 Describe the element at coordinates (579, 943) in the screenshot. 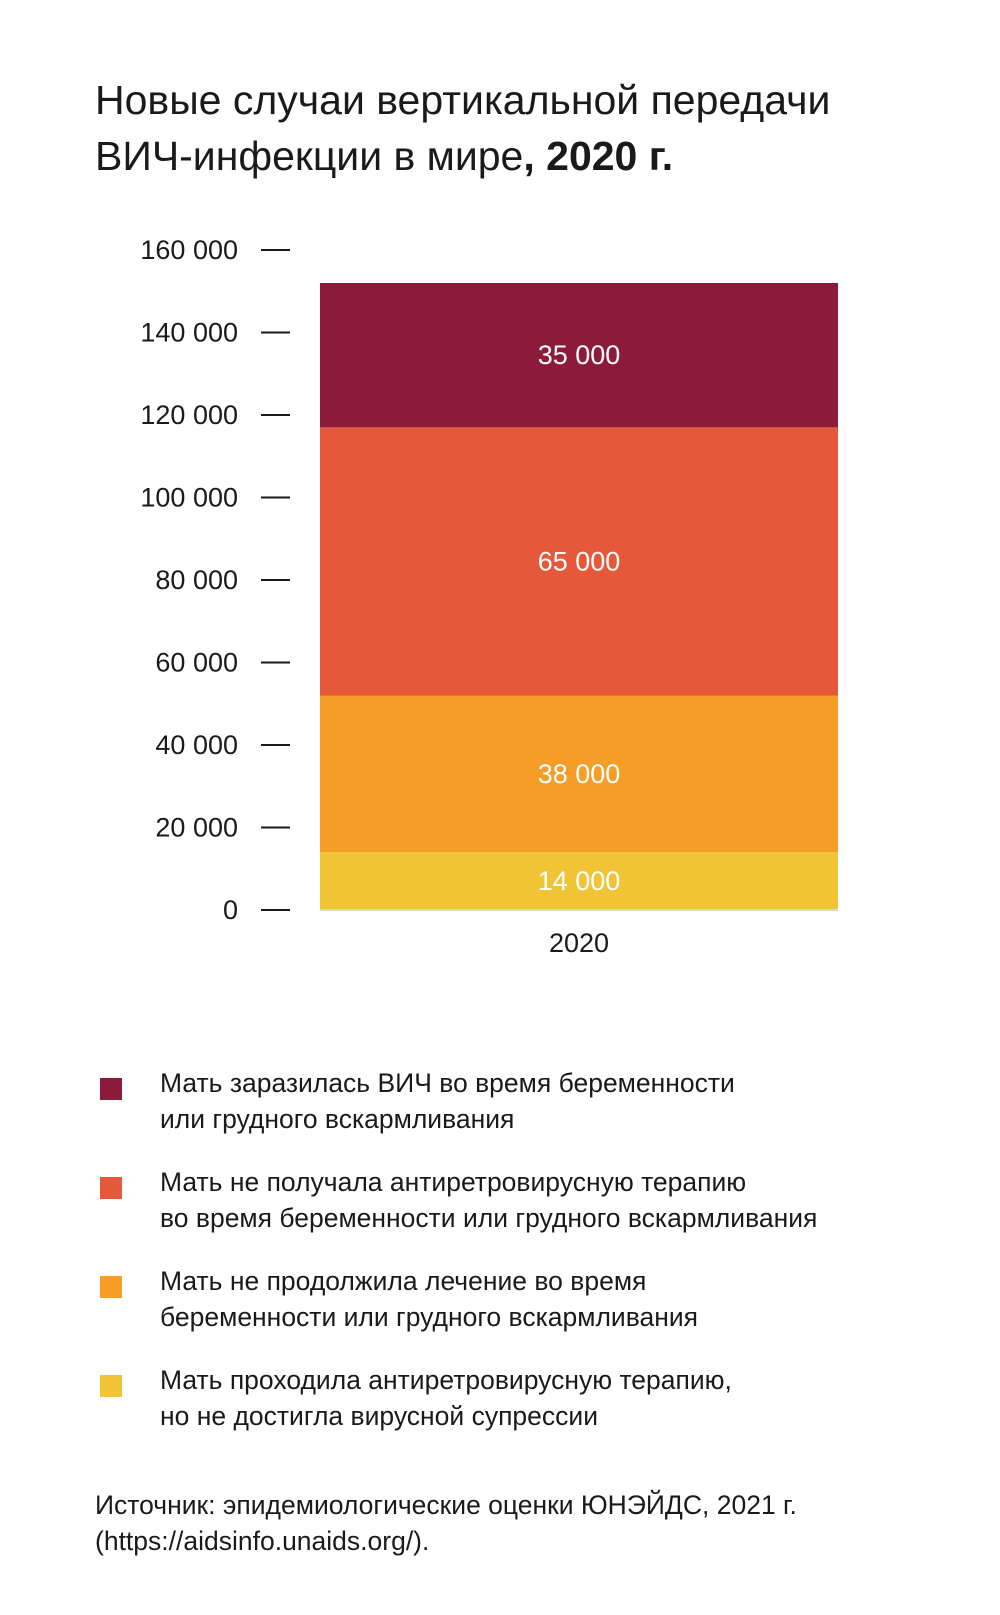

I see `x-tick-label: 2020` at that location.